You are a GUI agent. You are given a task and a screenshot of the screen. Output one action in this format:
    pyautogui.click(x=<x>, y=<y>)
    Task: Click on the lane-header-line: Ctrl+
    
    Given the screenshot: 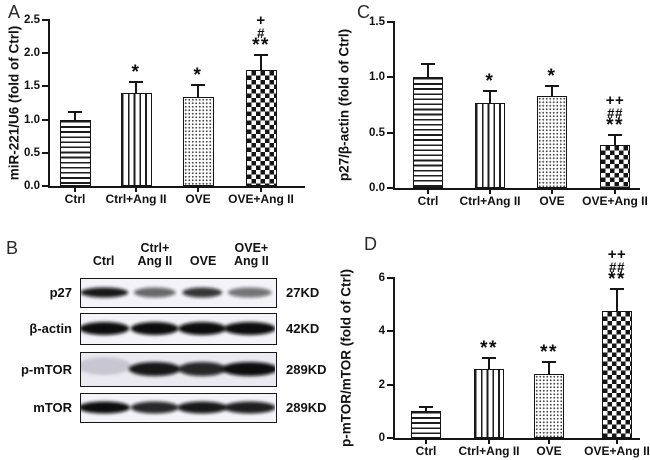 What is the action you would take?
    pyautogui.click(x=155, y=248)
    